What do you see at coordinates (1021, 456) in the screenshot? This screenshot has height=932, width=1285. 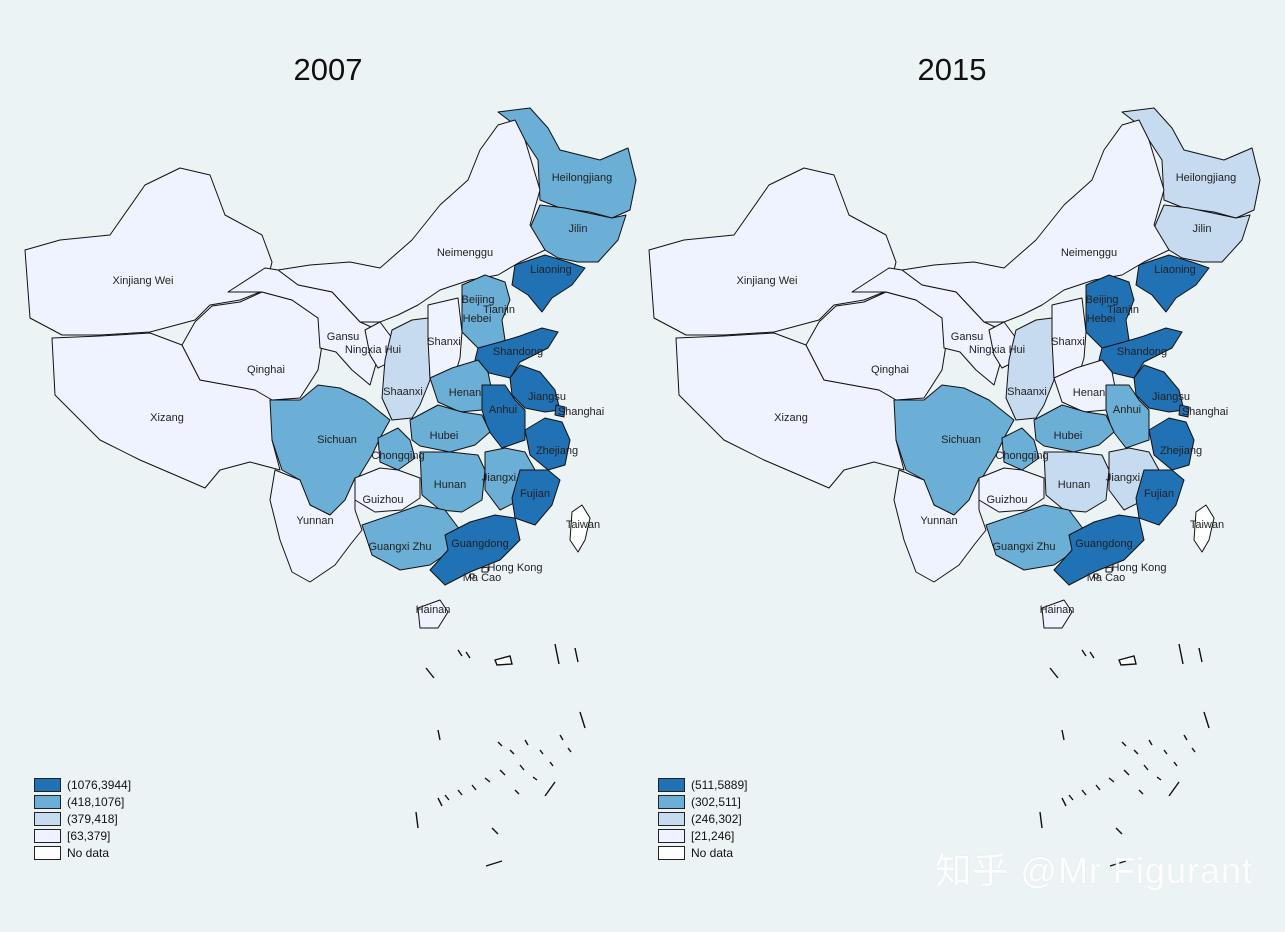 I see `province-label-chongqing: Chongqing` at bounding box center [1021, 456].